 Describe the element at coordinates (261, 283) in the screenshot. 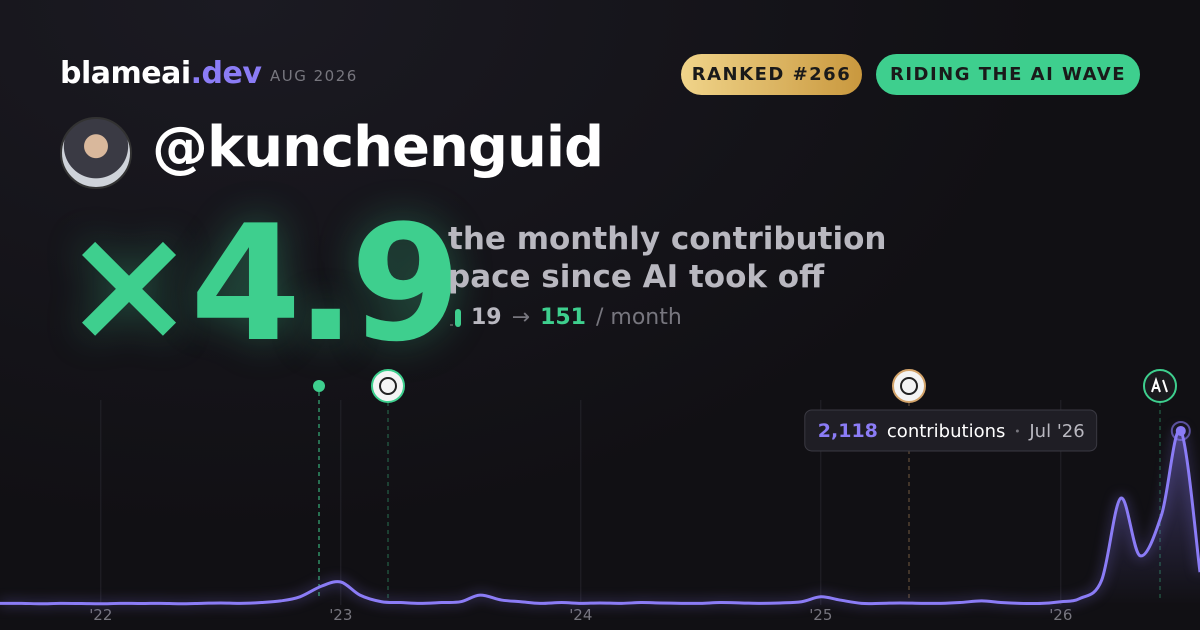

I see `multiplier: ×4.9` at that location.